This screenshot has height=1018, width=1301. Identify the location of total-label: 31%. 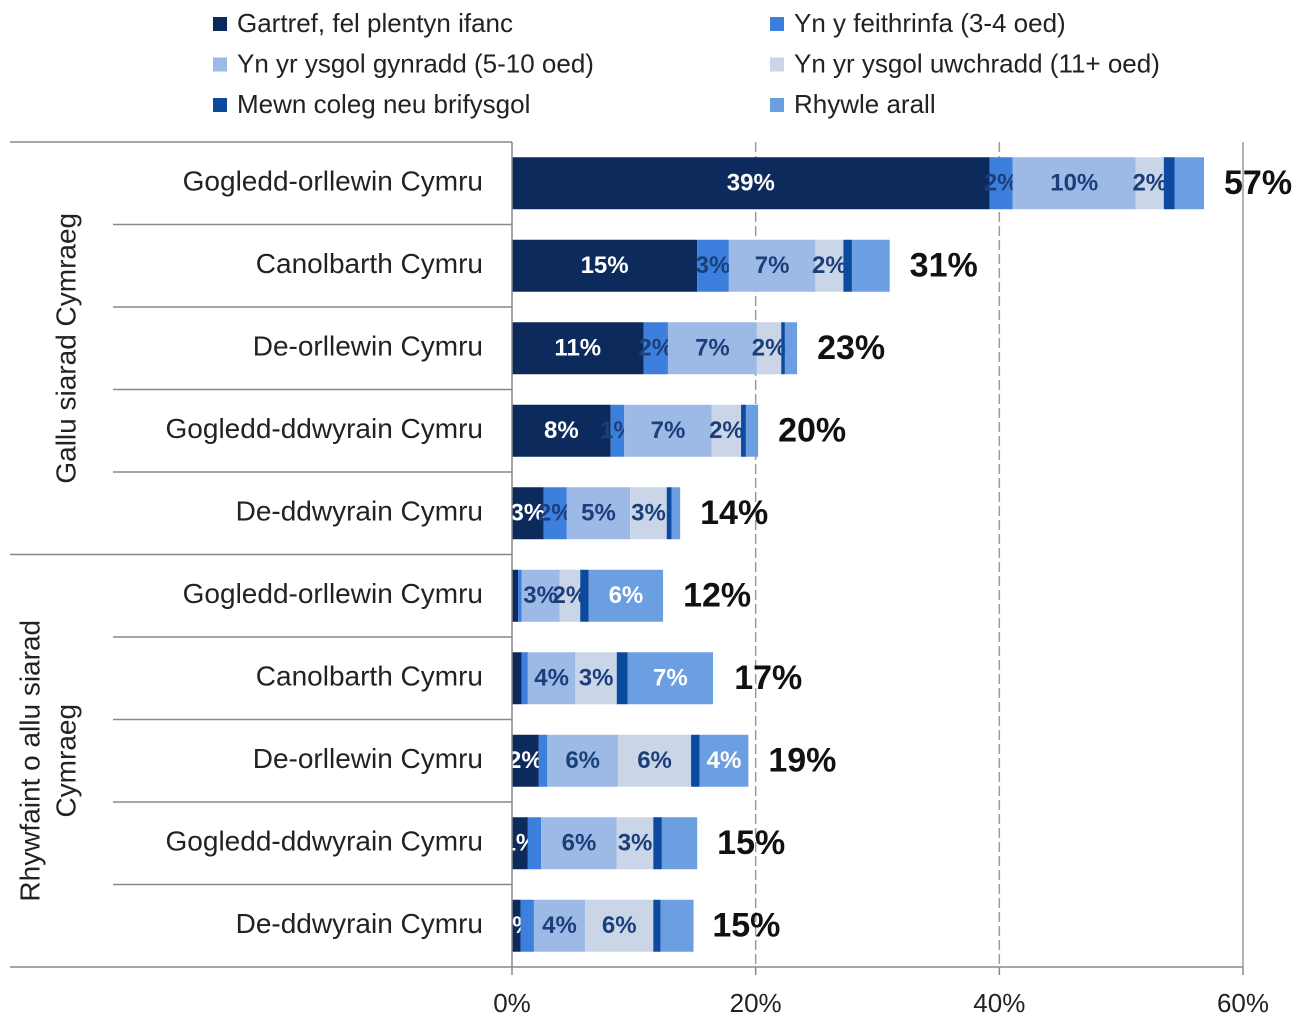
(944, 266).